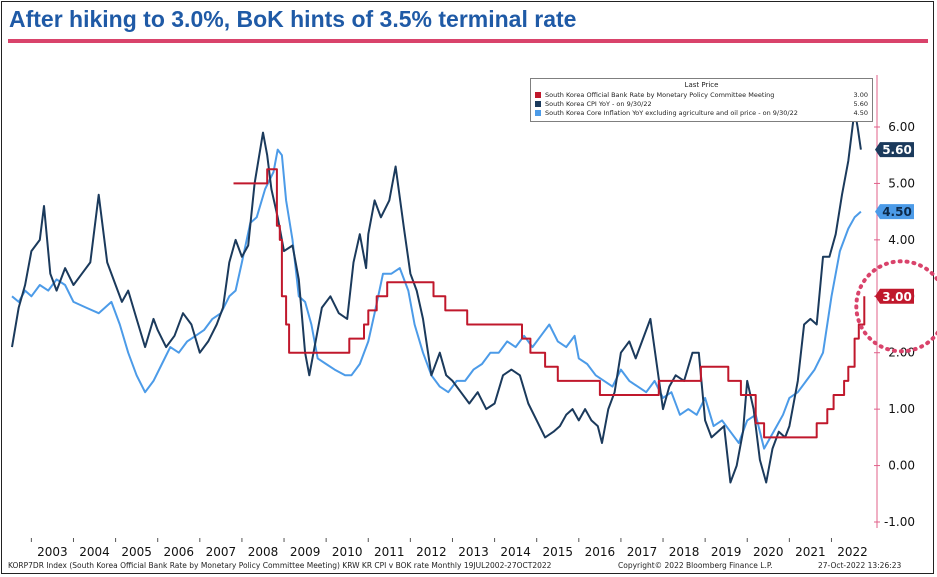 This screenshot has height=577, width=937. What do you see at coordinates (897, 212) in the screenshot?
I see `last-value-text-core: 4.50` at bounding box center [897, 212].